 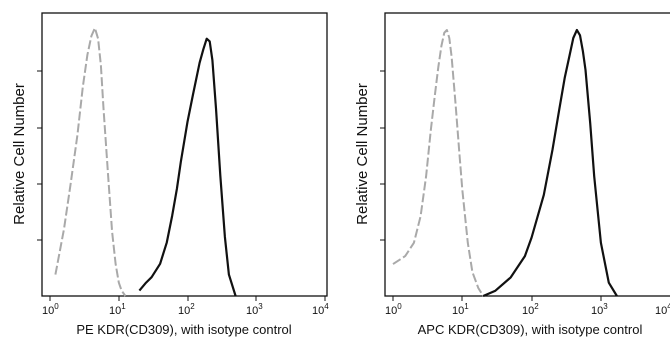 I want to click on stained-sample-curve, so click(x=187, y=167).